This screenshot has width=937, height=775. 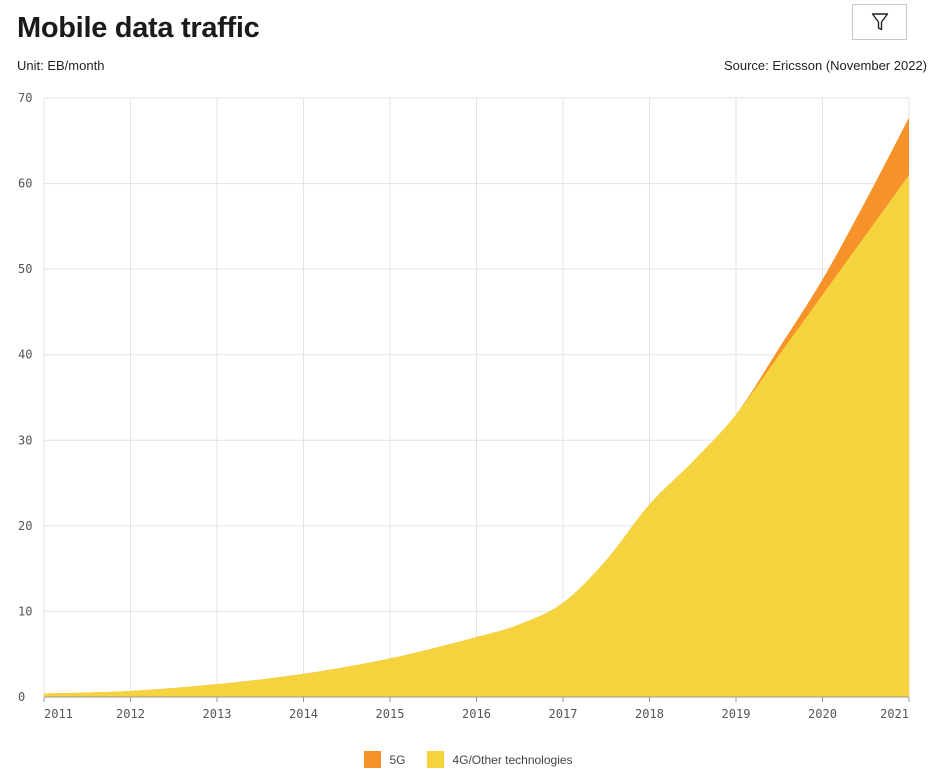 What do you see at coordinates (25, 440) in the screenshot?
I see `y-tick-label: 30` at bounding box center [25, 440].